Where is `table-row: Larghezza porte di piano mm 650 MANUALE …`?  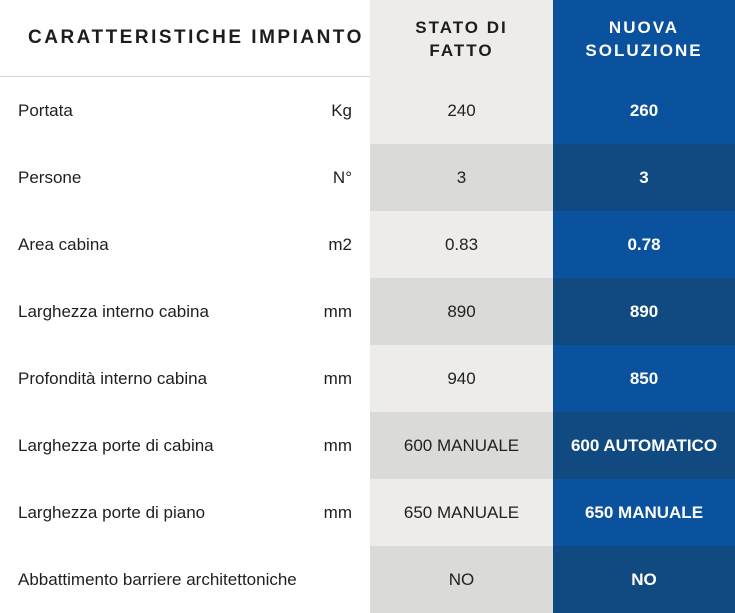 table-row: Larghezza porte di piano mm 650 MANUALE … is located at coordinates (367, 512).